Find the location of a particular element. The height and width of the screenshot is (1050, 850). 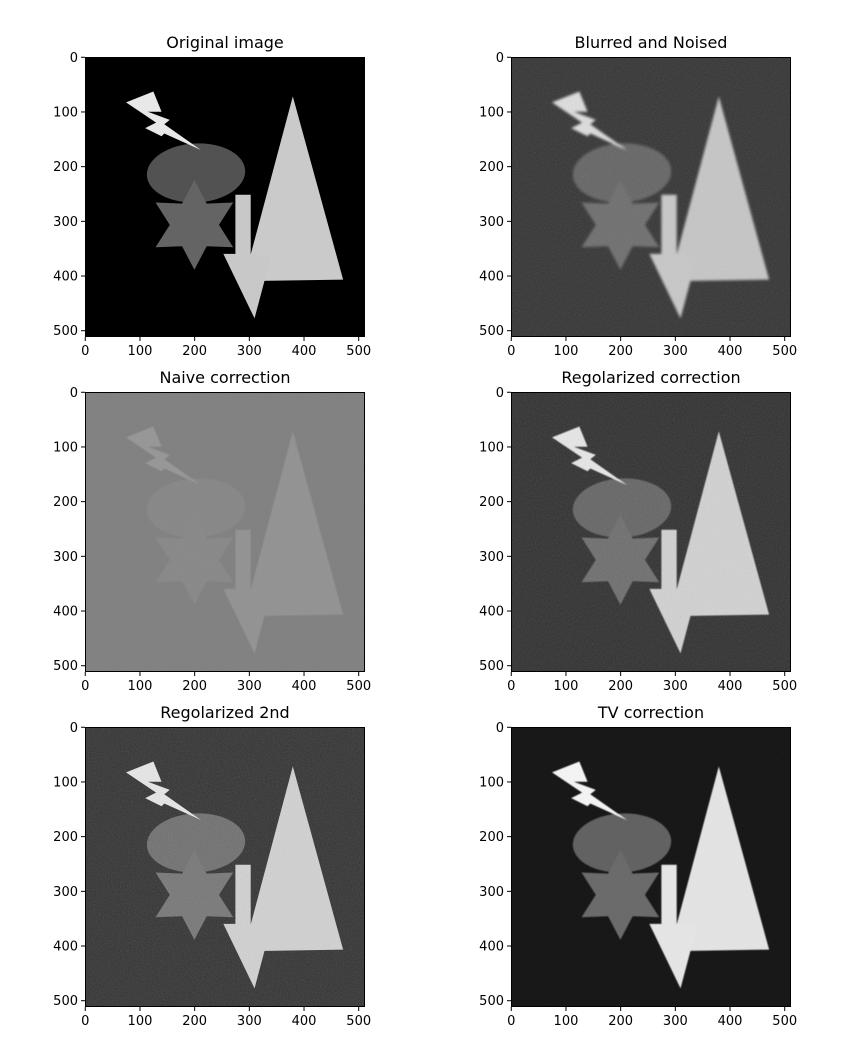

image-background is located at coordinates (225, 197).